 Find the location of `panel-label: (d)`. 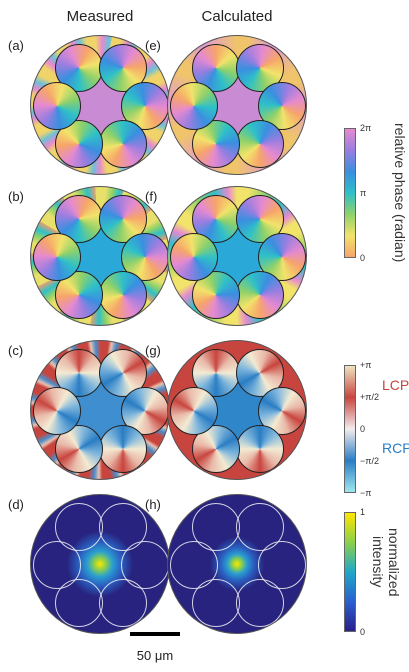

panel-label: (d) is located at coordinates (16, 504).